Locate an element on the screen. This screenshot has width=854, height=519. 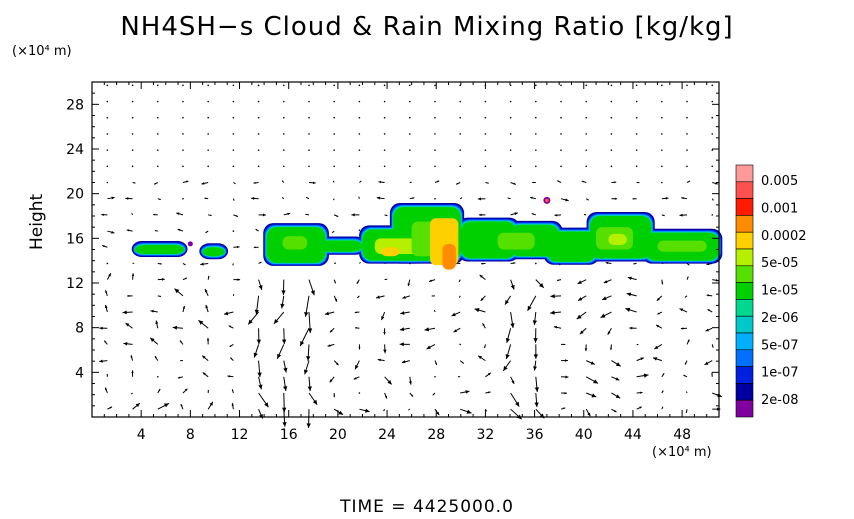
y-tick-label: 28 is located at coordinates (75, 105).